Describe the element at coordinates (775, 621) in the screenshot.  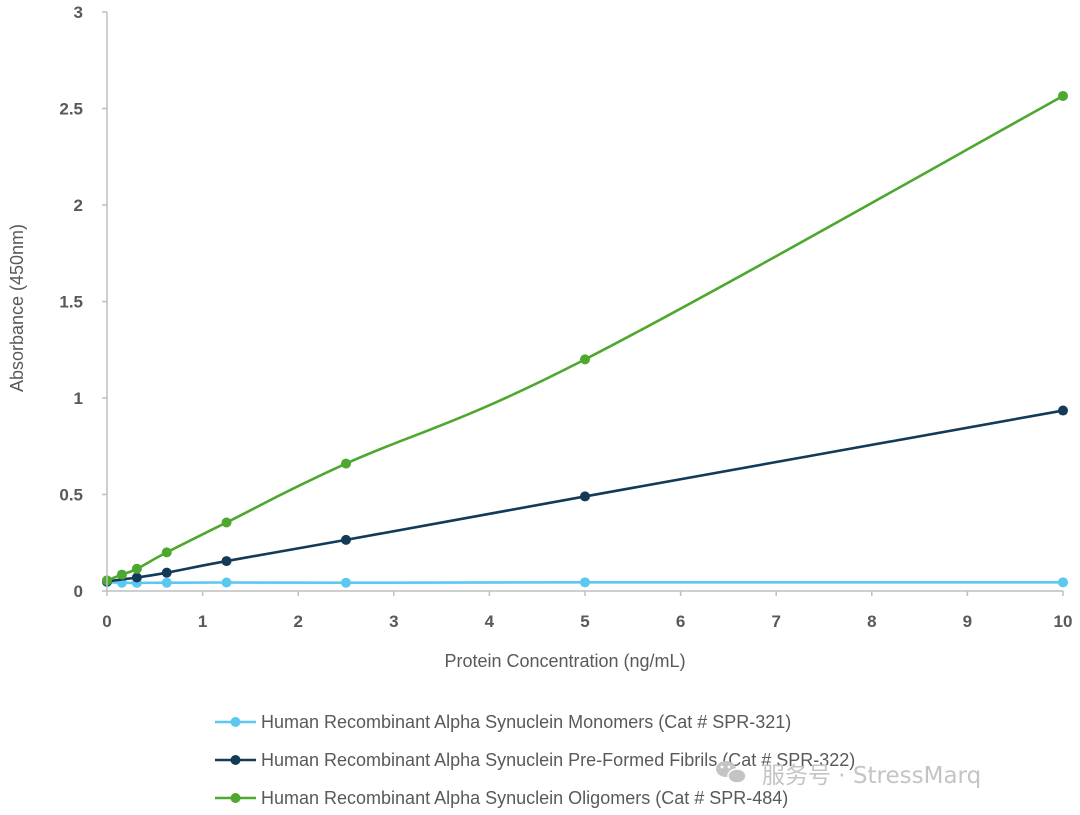
I see `x-tick-label: 7` at that location.